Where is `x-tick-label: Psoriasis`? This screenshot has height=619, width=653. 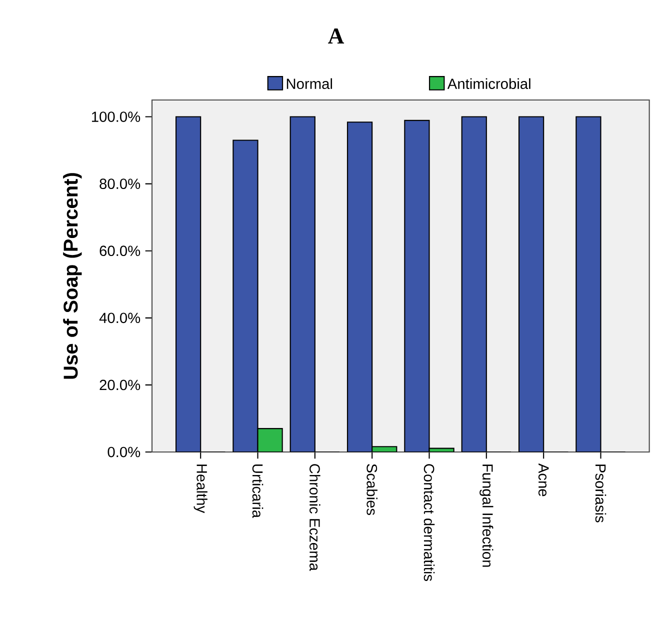
x-tick-label: Psoriasis is located at coordinates (600, 493).